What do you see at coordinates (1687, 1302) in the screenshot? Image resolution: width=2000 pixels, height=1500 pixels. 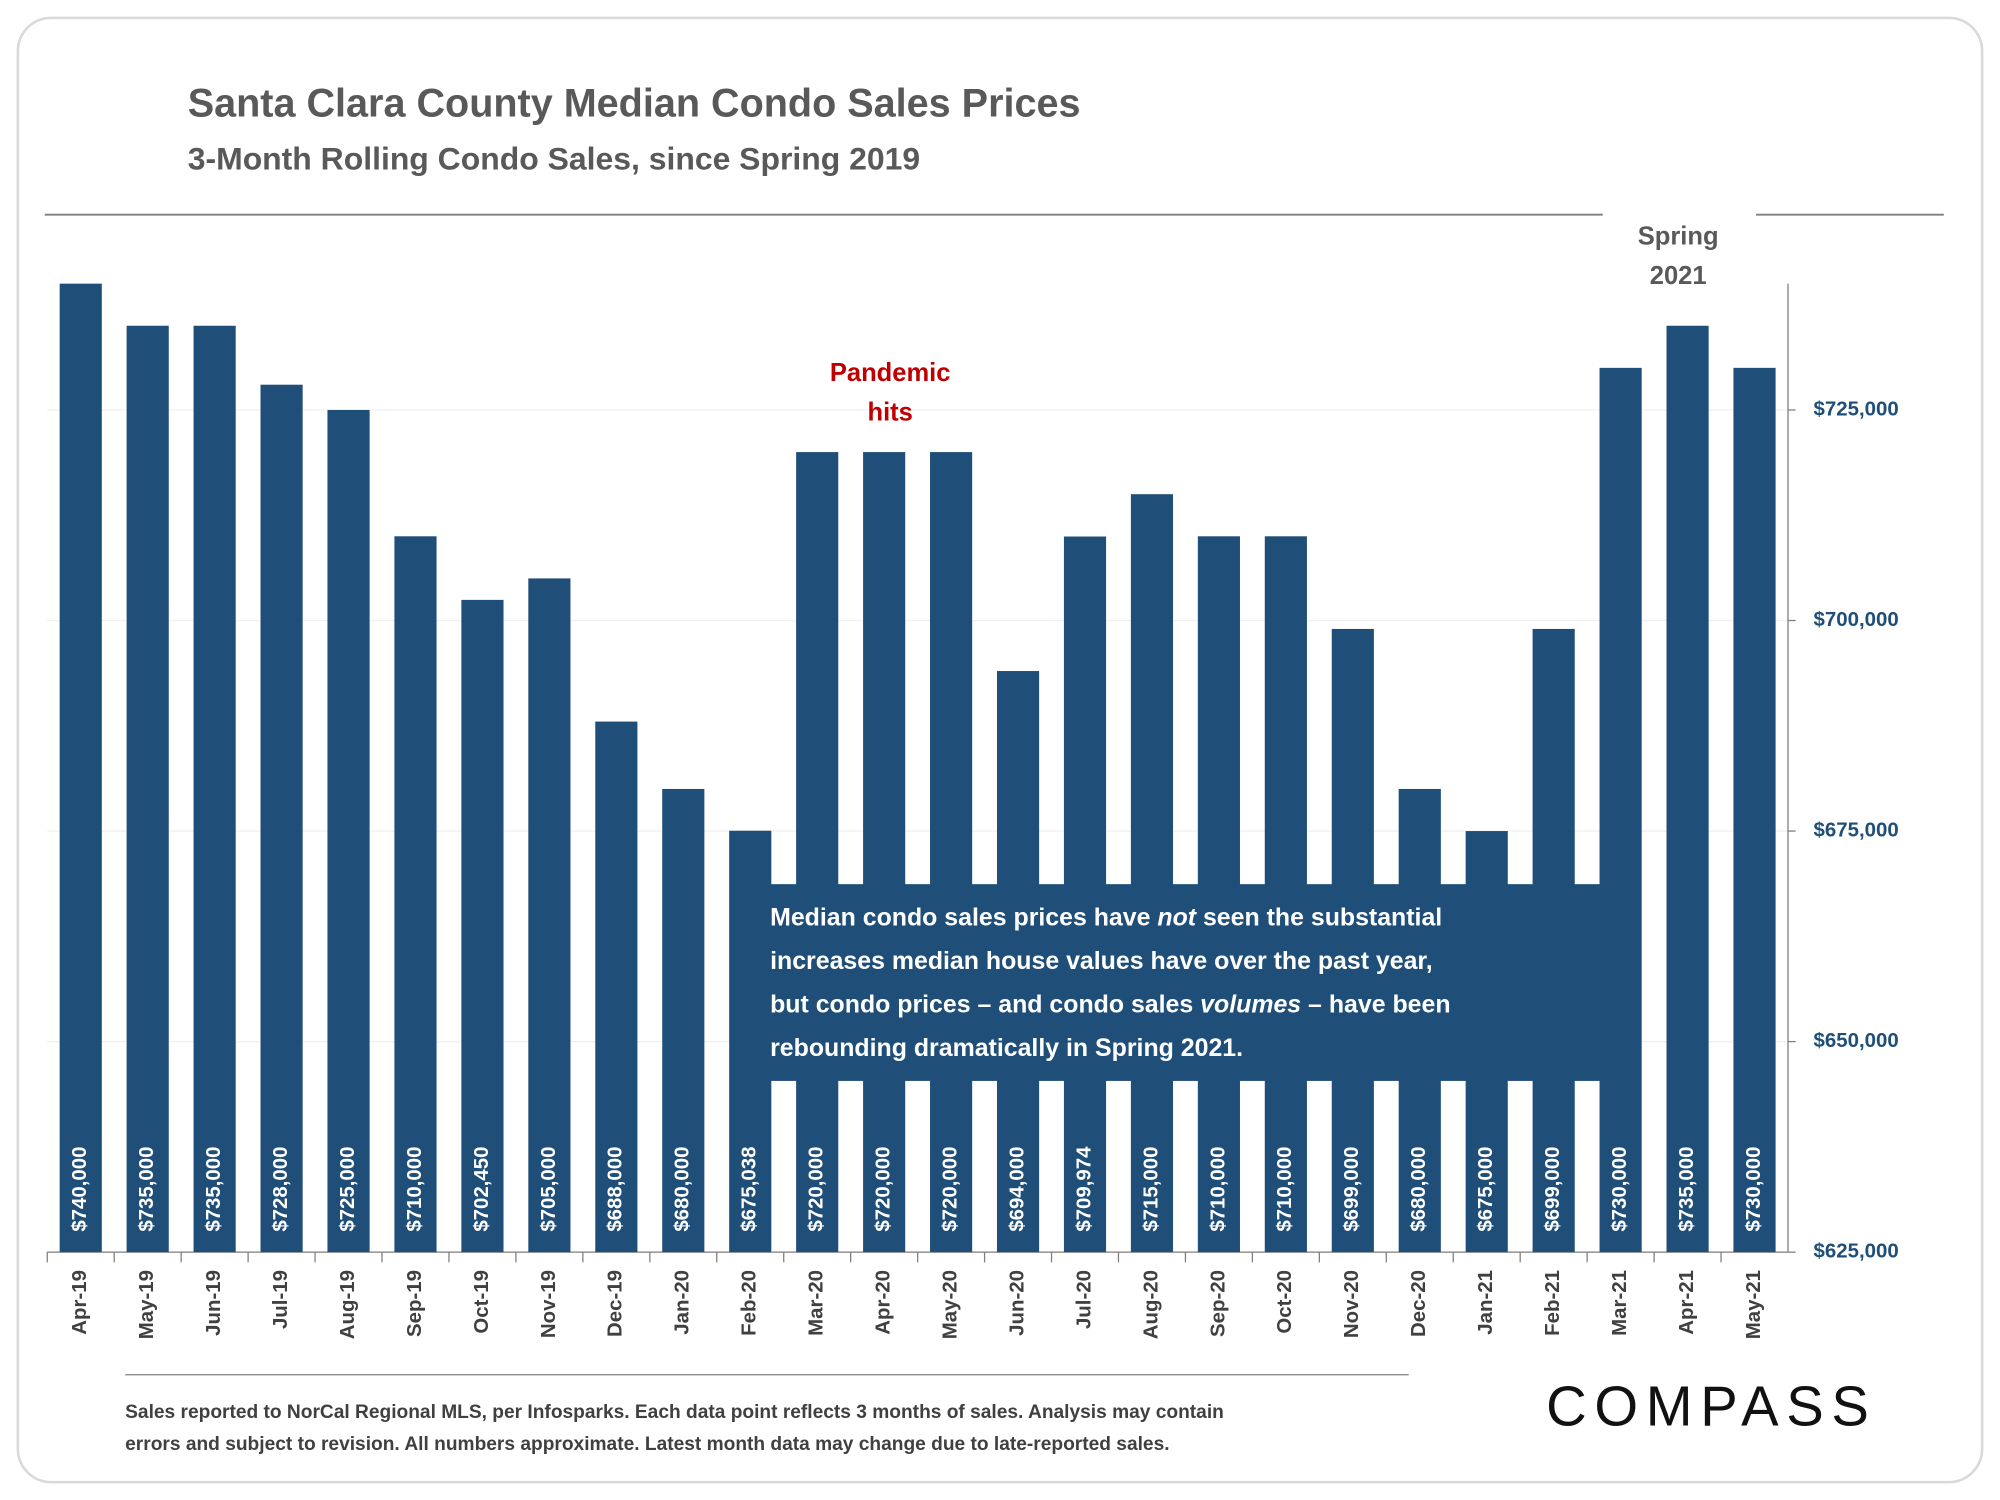 I see `x-tick-label: Apr-21` at bounding box center [1687, 1302].